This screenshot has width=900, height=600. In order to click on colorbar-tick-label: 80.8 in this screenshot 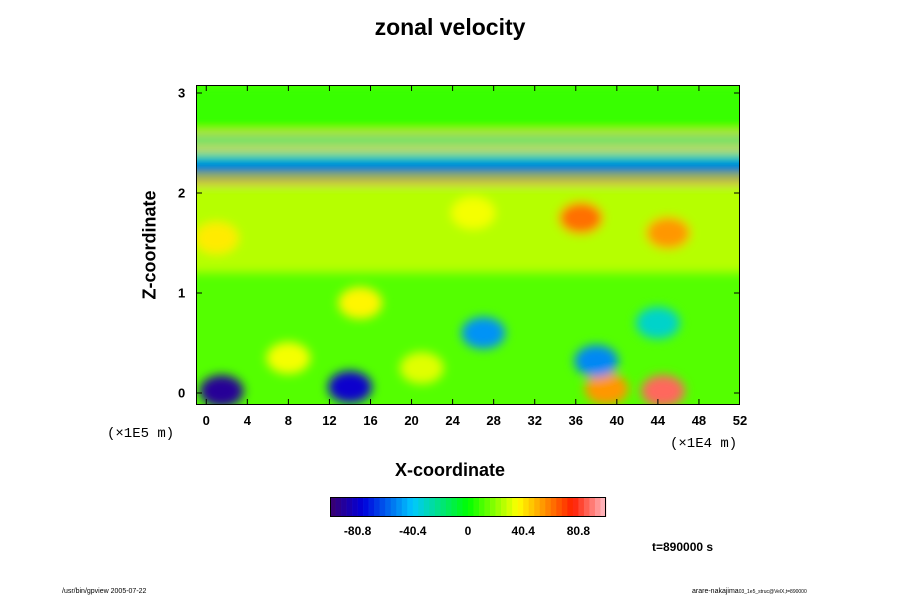, I will do `click(579, 531)`.